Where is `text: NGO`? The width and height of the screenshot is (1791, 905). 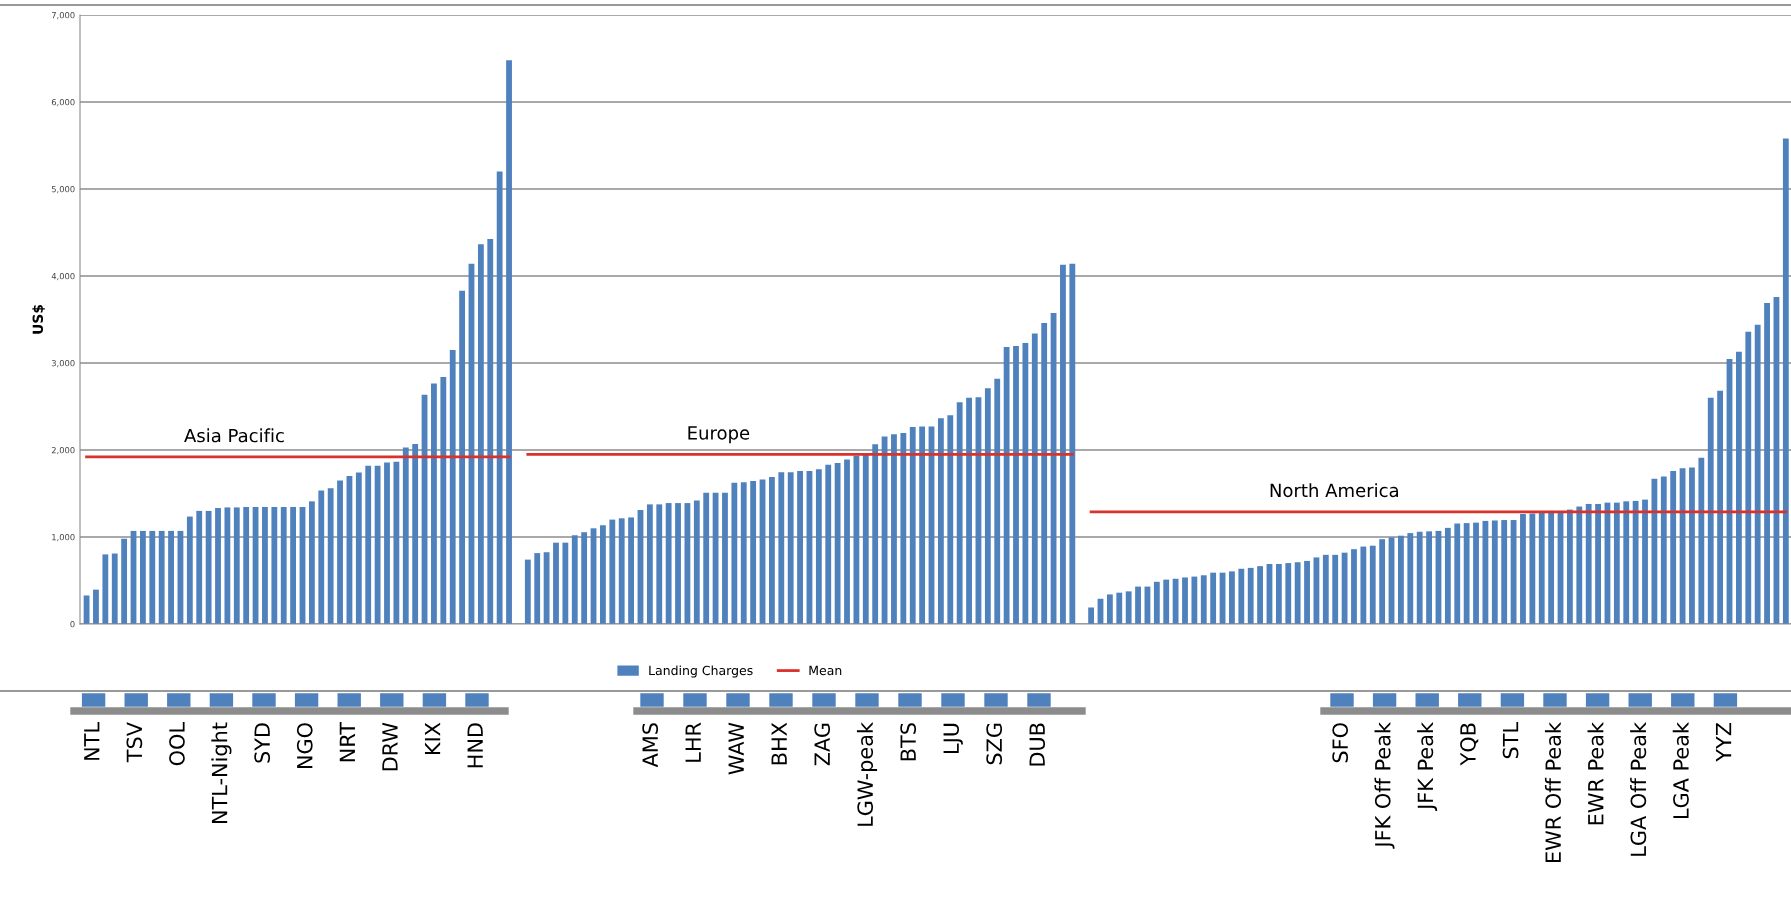
text: NGO is located at coordinates (304, 746).